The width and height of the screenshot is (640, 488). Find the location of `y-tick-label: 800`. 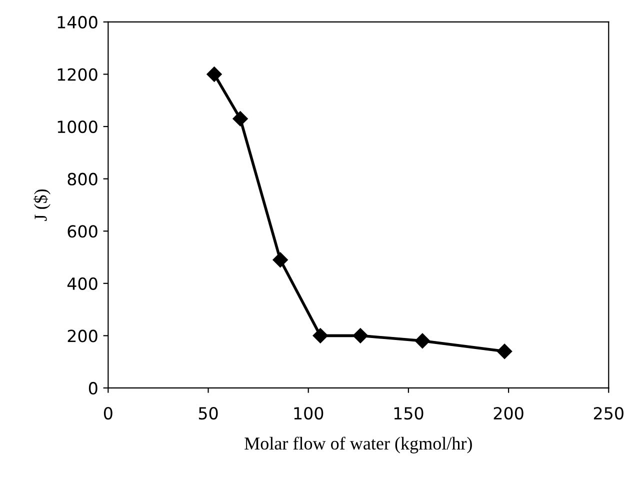

y-tick-label: 800 is located at coordinates (83, 179).